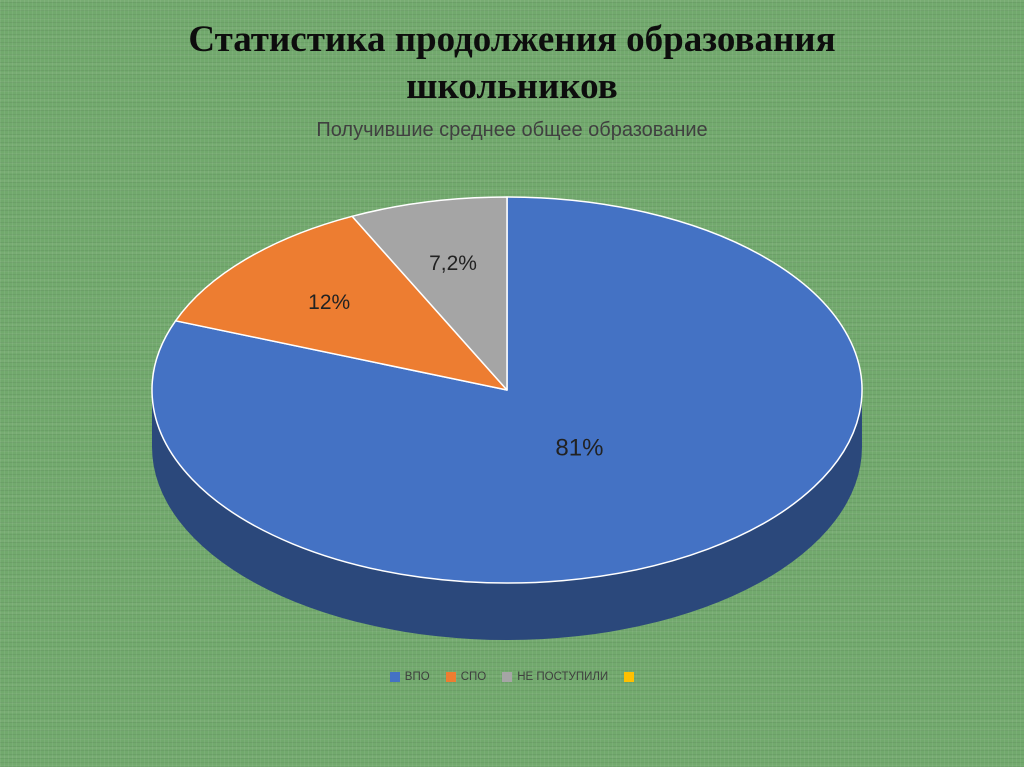 The width and height of the screenshot is (1024, 767). Describe the element at coordinates (473, 677) in the screenshot. I see `legend-label-1: СПО` at that location.